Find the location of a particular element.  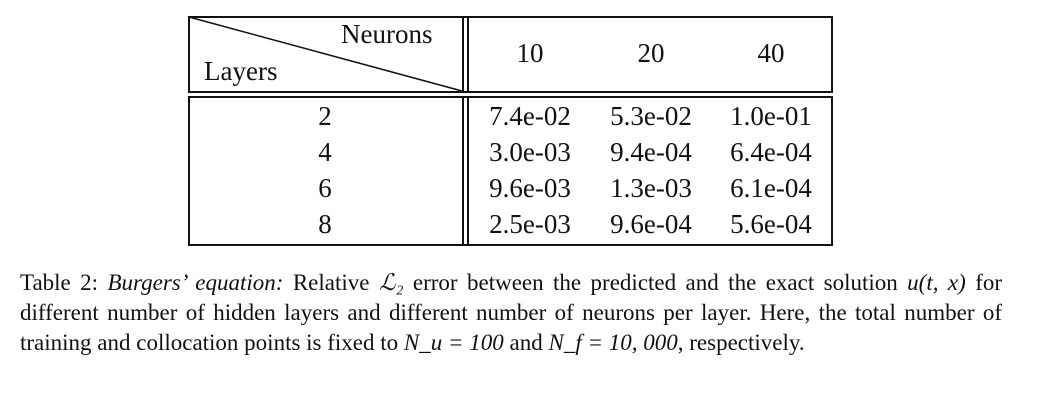

body-bottom-border is located at coordinates (510, 245).